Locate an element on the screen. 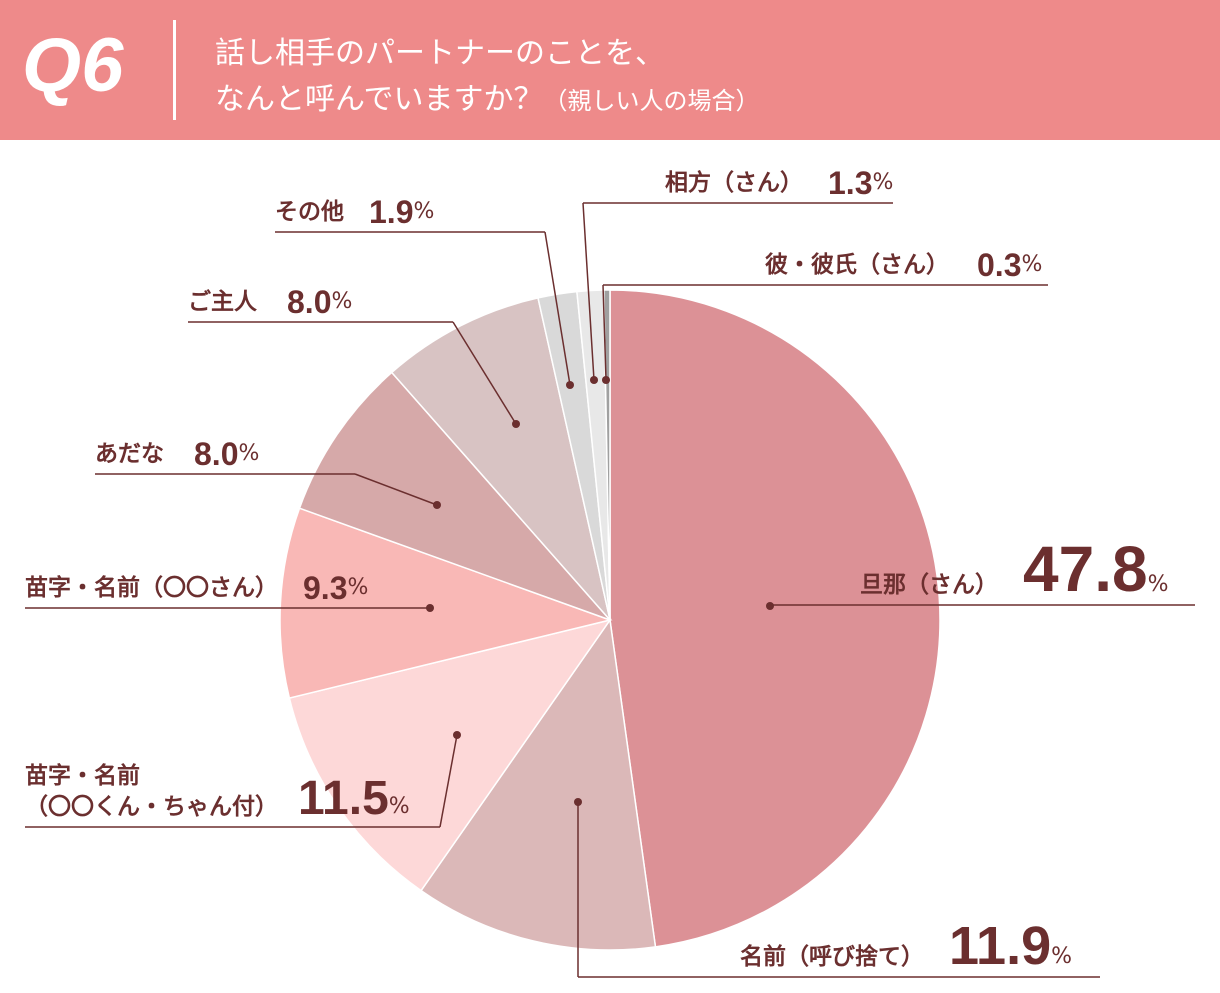 Image resolution: width=1220 pixels, height=993 pixels. slice-label: その他 1.9% is located at coordinates (354, 212).